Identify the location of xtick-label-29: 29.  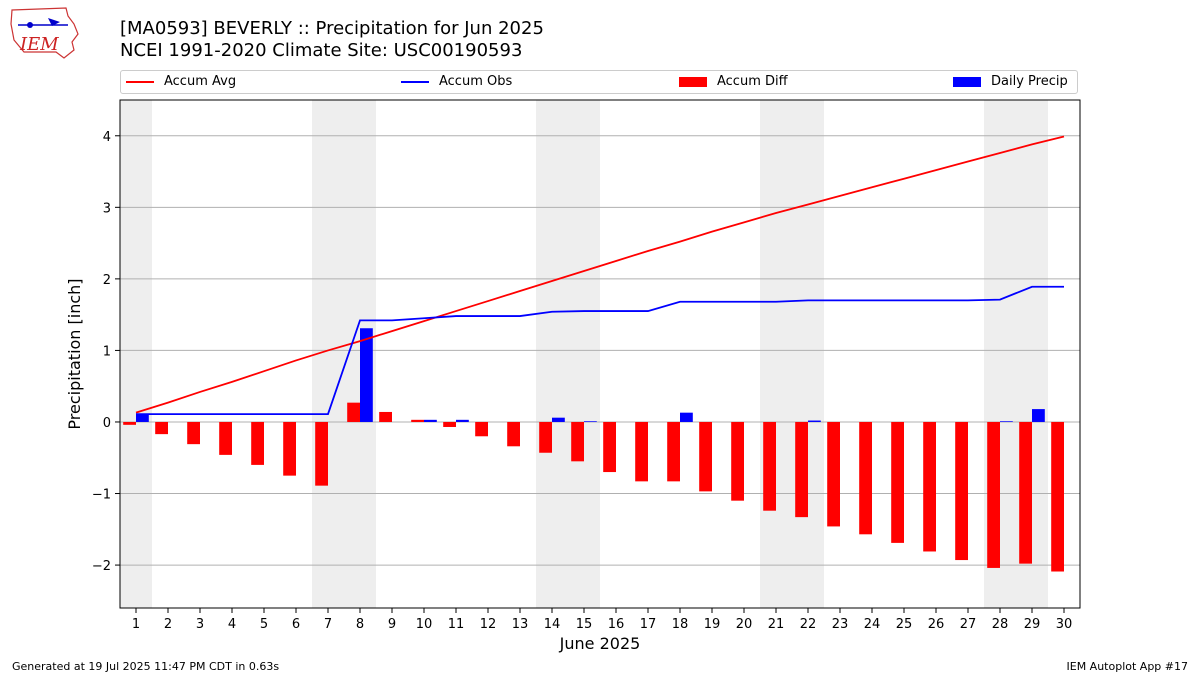
(1032, 624).